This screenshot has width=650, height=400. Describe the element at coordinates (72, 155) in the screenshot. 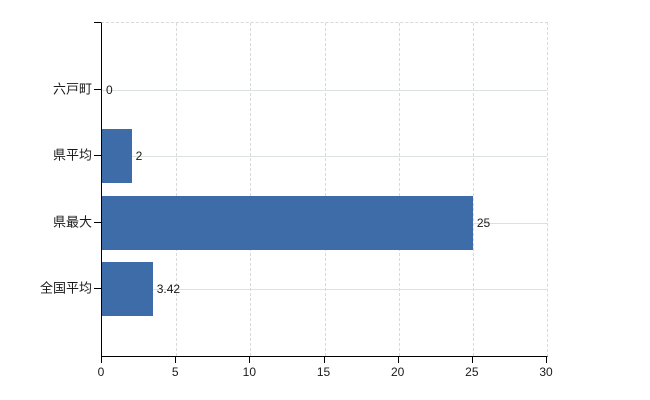

I see `category-label: 県平均` at that location.